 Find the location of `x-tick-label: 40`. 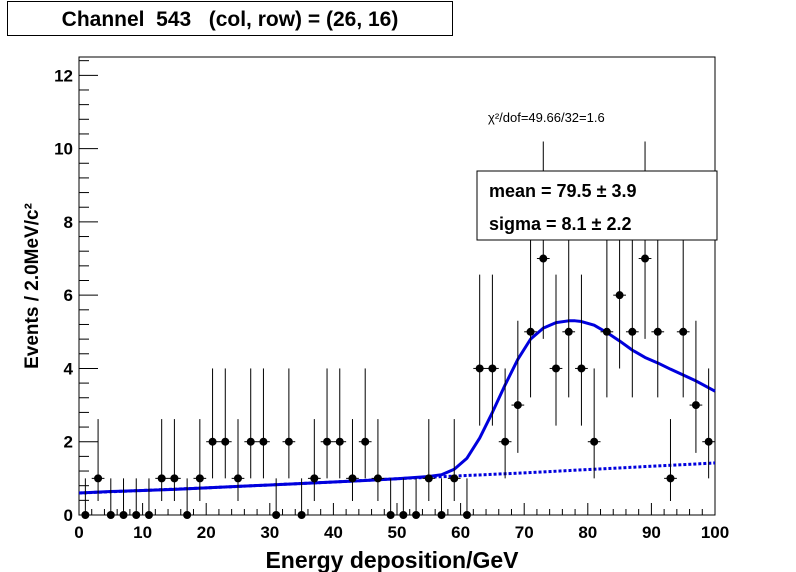

x-tick-label: 40 is located at coordinates (333, 532).